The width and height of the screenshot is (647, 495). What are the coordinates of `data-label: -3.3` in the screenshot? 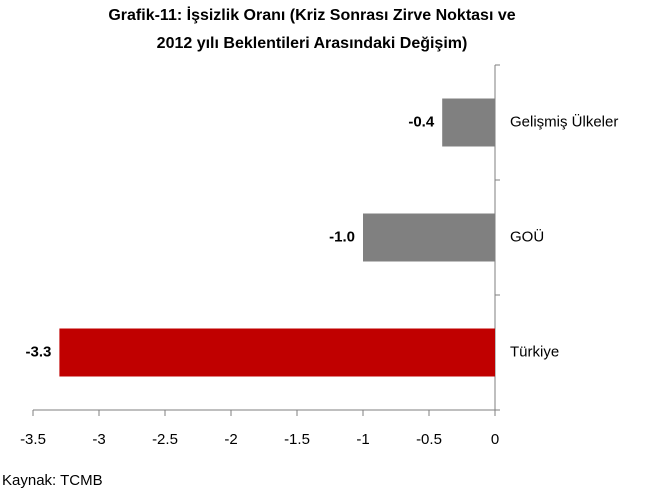 It's located at (39, 351).